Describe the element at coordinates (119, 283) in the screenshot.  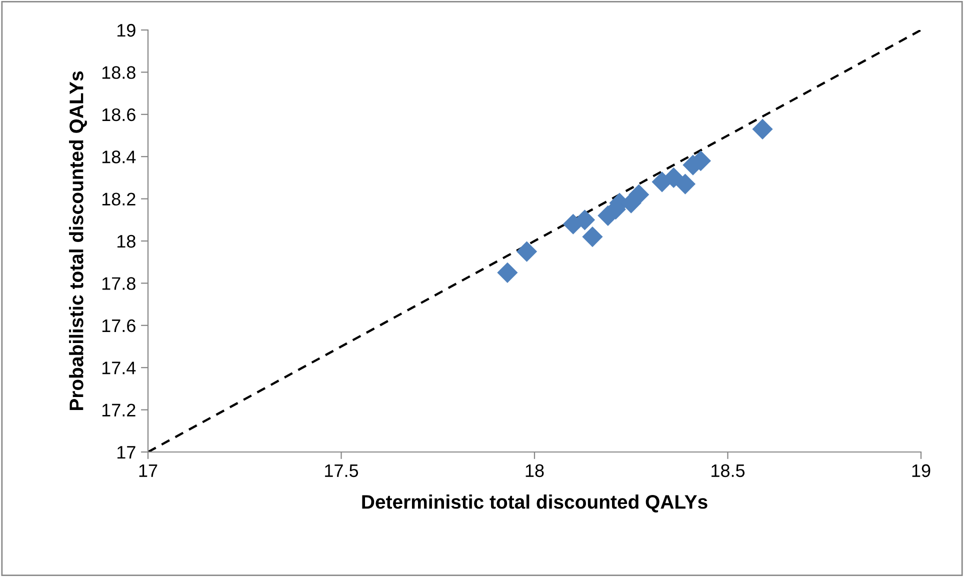
I see `y-tick-label: 17.8` at that location.